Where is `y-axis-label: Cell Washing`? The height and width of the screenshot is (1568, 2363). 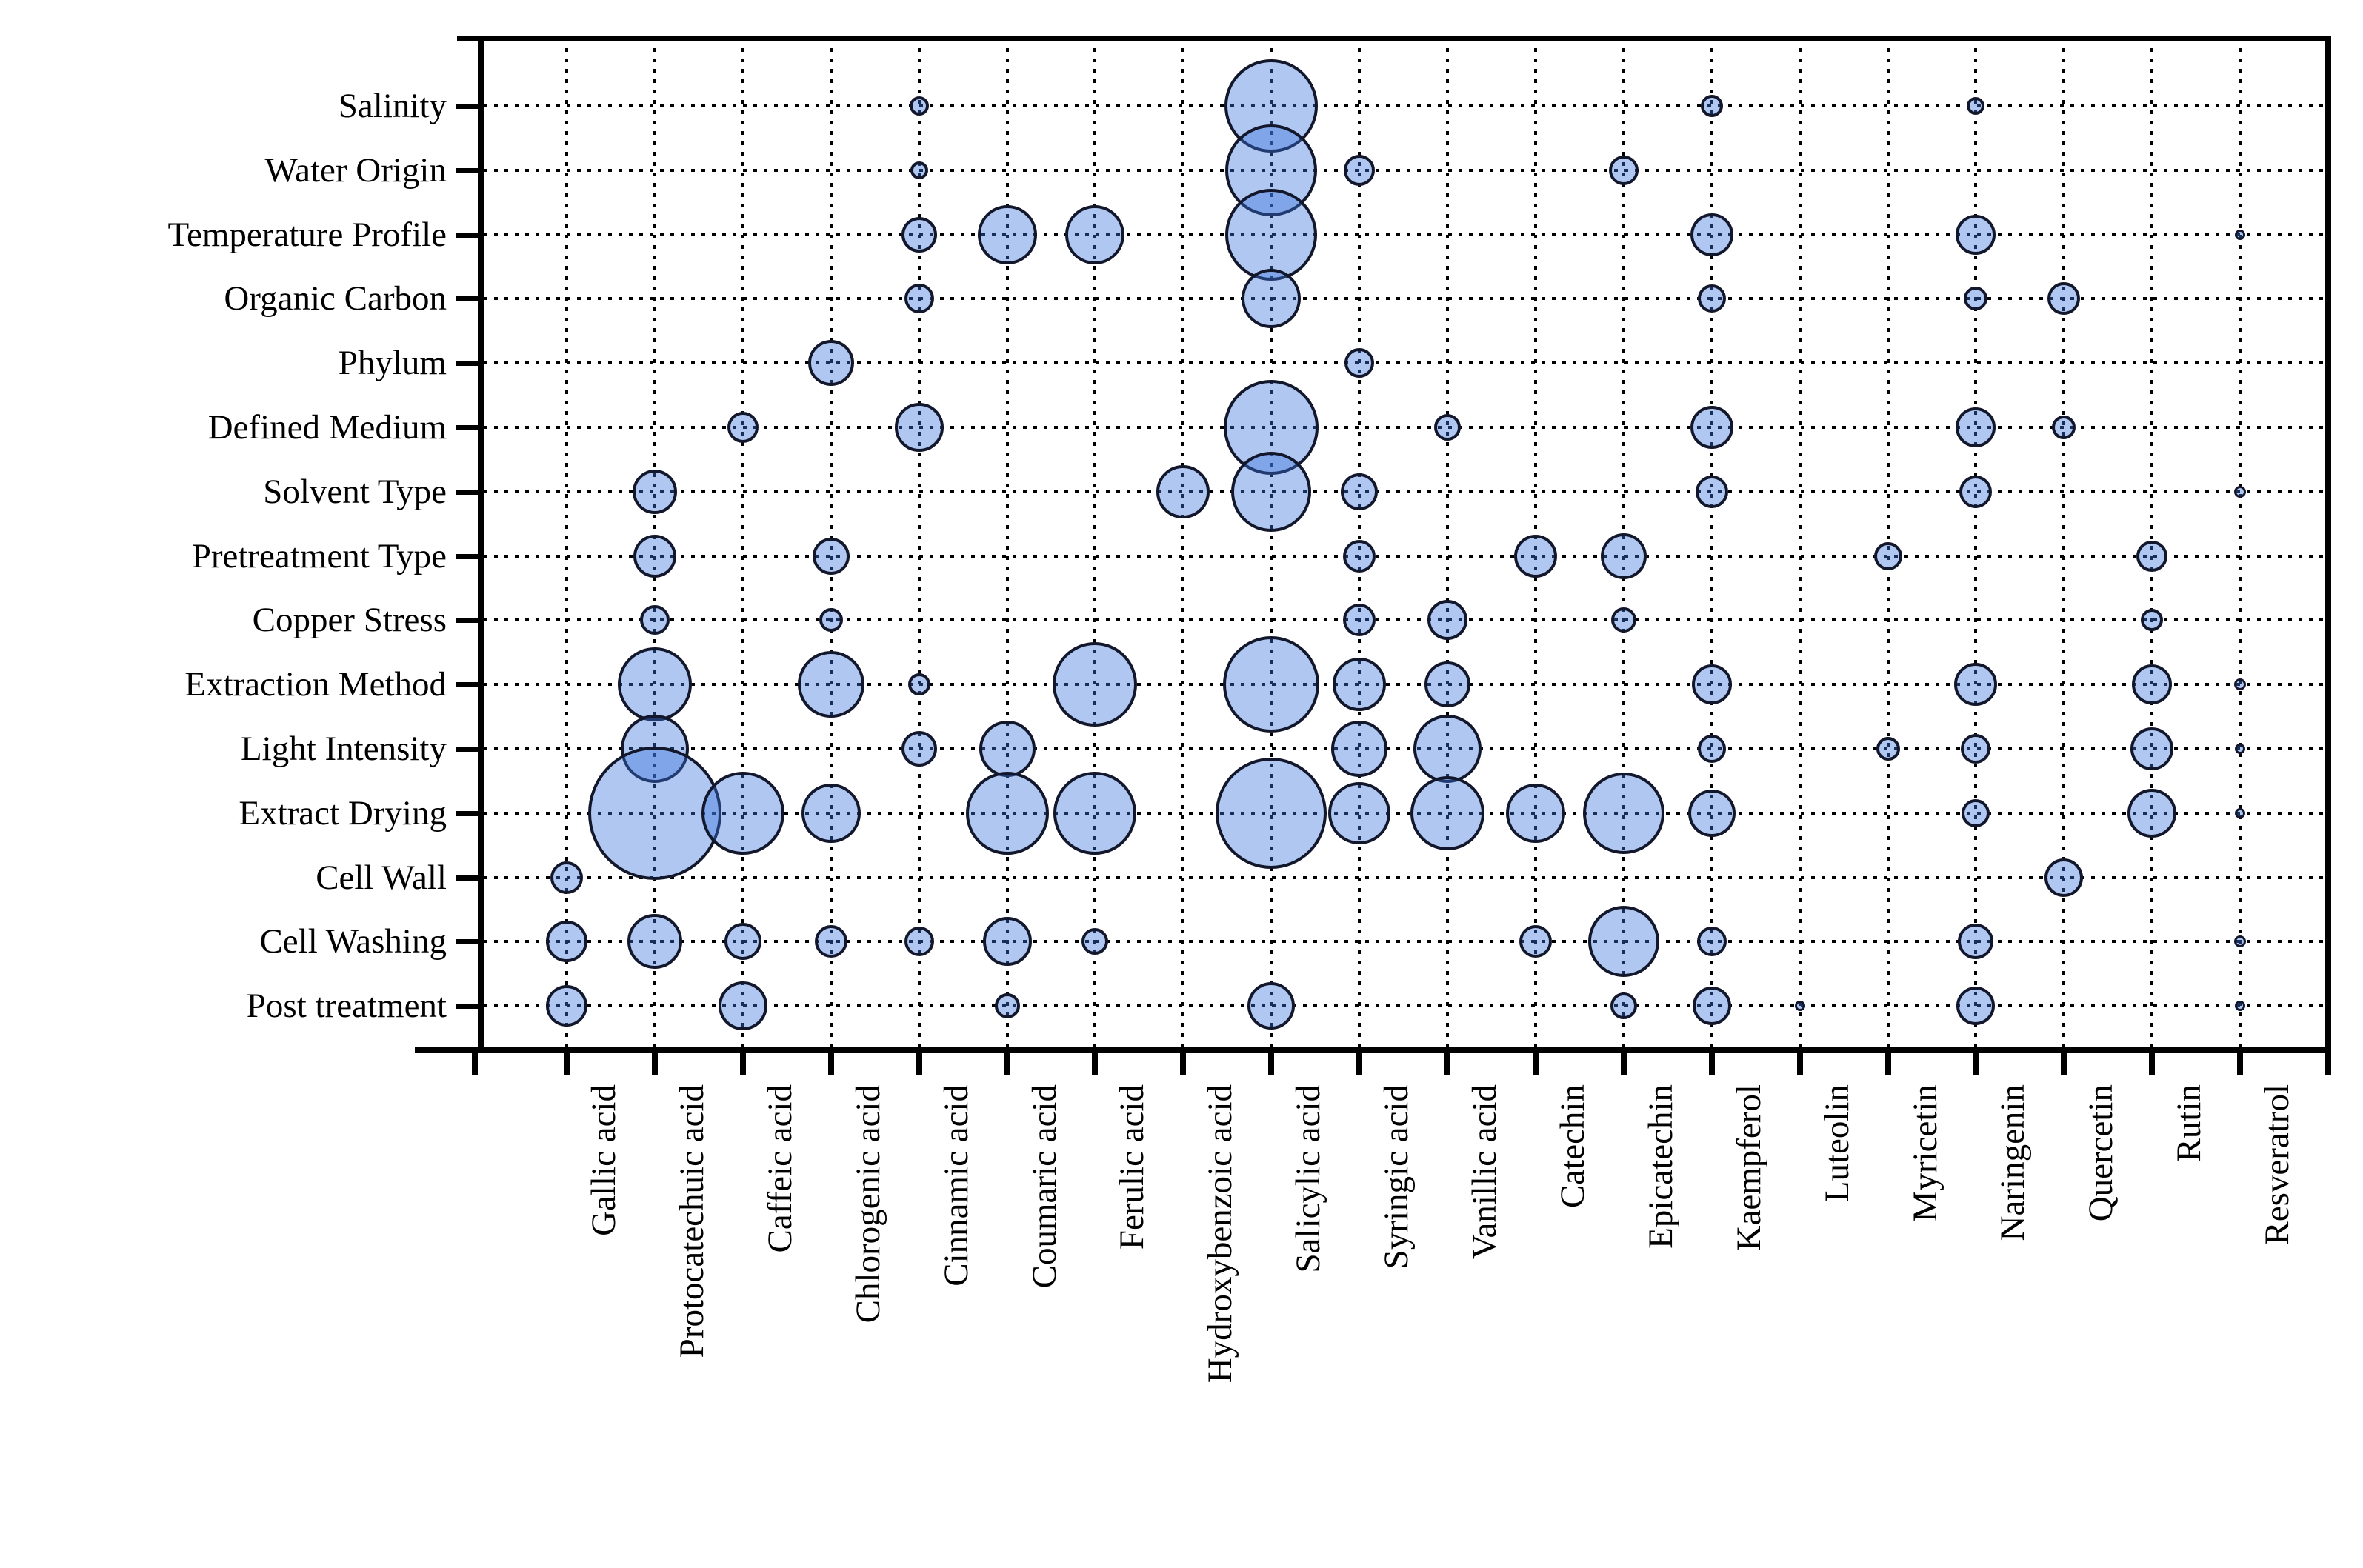
y-axis-label: Cell Washing is located at coordinates (353, 942).